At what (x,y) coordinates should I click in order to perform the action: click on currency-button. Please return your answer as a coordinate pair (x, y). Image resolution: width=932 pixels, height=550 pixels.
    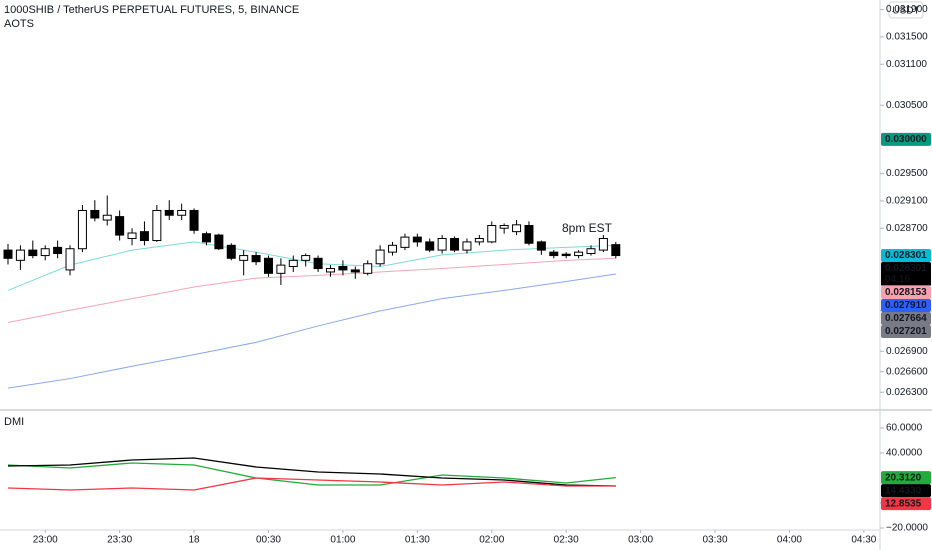
    Looking at the image, I should click on (906, 10).